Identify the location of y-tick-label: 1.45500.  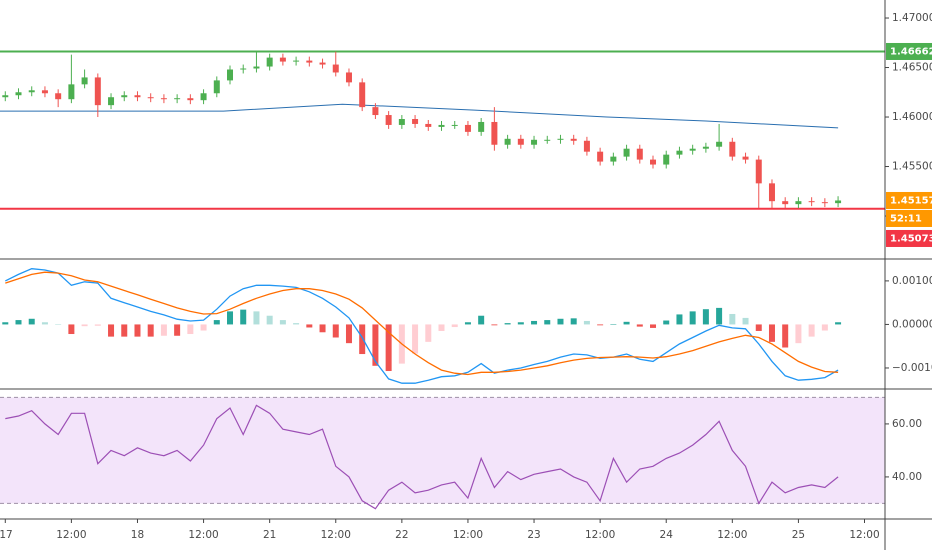
(912, 167).